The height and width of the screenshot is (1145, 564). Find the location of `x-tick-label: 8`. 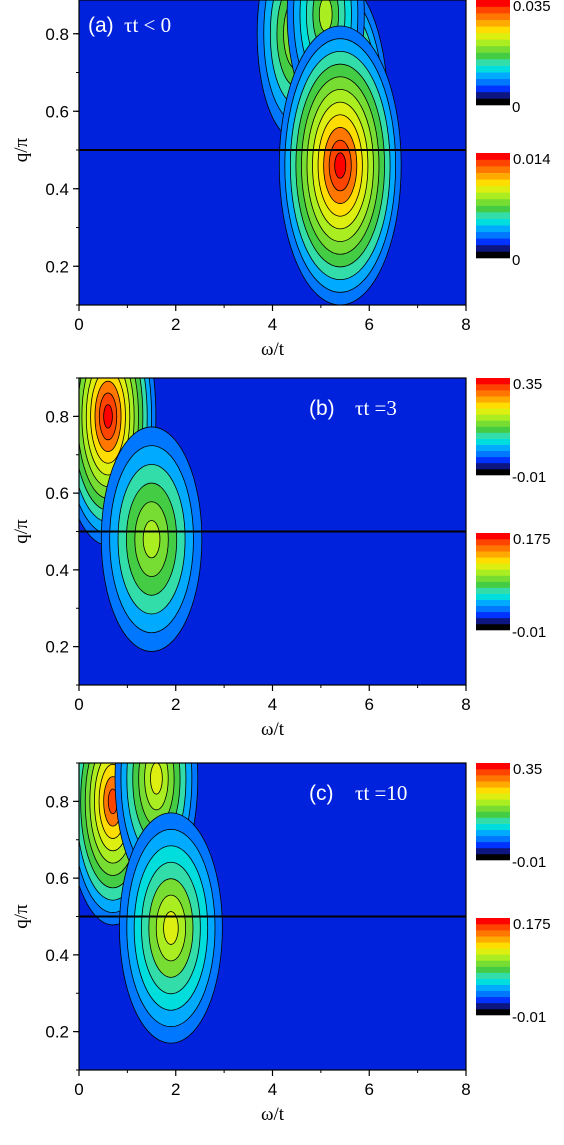

x-tick-label: 8 is located at coordinates (465, 1089).